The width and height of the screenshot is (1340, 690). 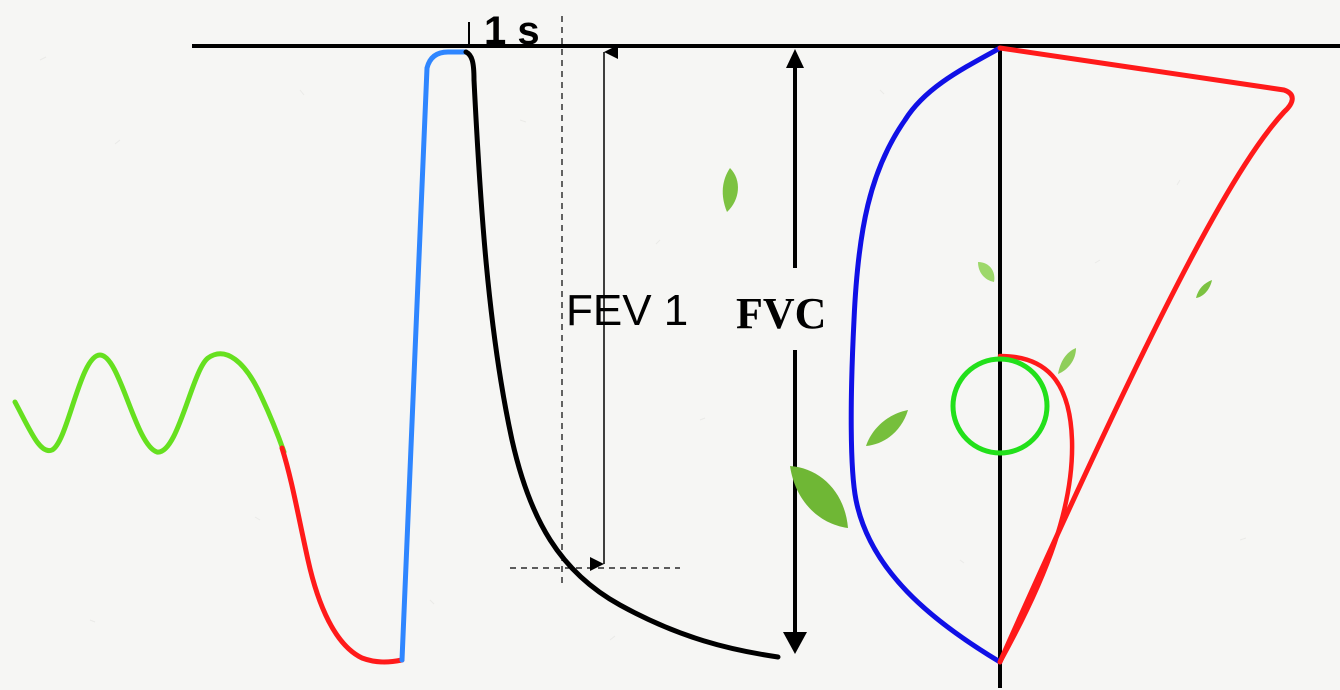 What do you see at coordinates (795, 351) in the screenshot?
I see `fvc-arrow` at bounding box center [795, 351].